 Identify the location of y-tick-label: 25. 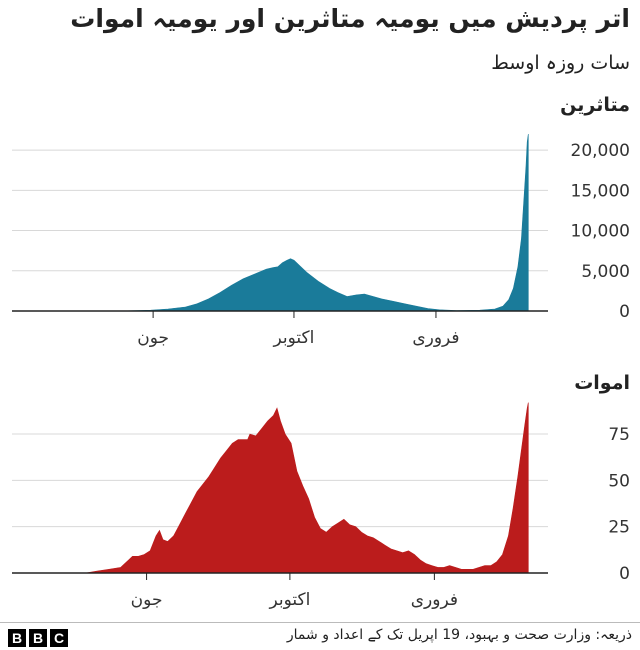
(619, 528).